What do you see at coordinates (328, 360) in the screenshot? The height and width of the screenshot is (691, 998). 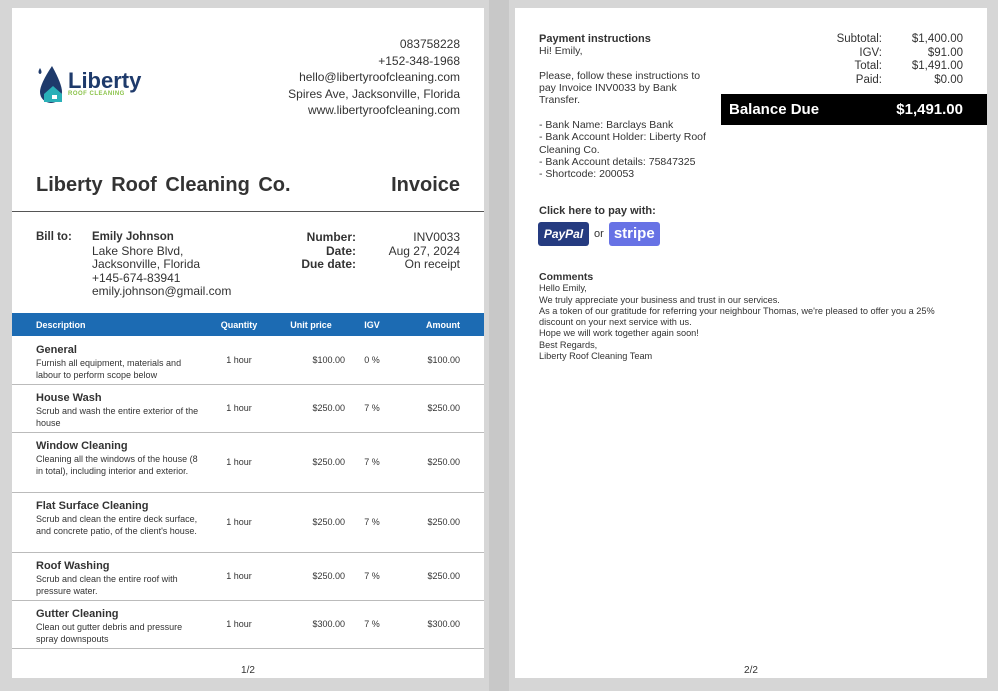 I see `item-unit-price: $100.00` at bounding box center [328, 360].